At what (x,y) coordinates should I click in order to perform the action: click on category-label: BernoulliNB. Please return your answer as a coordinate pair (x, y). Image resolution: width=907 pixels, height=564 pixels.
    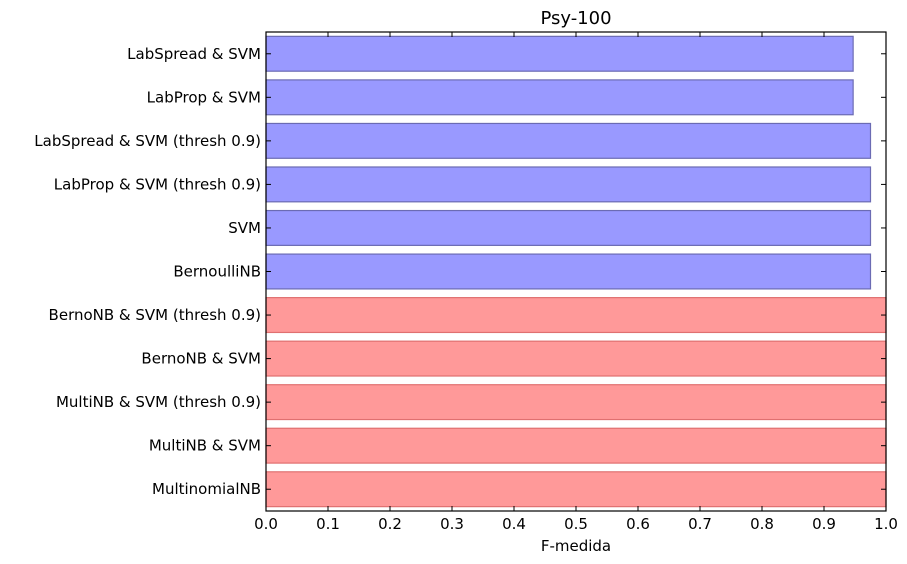
    Looking at the image, I should click on (217, 272).